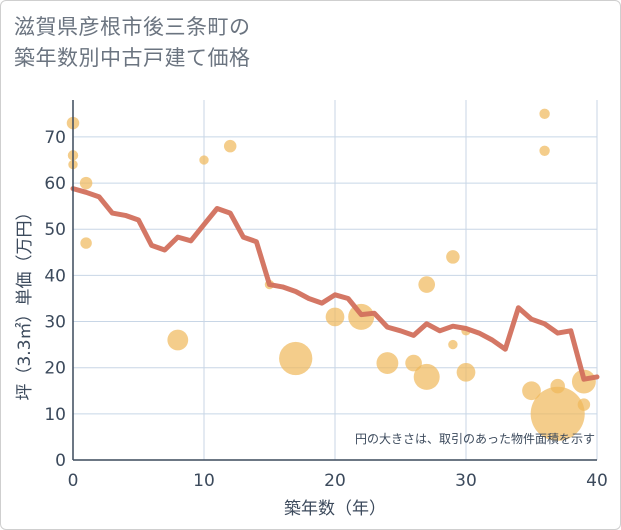  Describe the element at coordinates (55, 276) in the screenshot. I see `y-tick-label: 40` at that location.